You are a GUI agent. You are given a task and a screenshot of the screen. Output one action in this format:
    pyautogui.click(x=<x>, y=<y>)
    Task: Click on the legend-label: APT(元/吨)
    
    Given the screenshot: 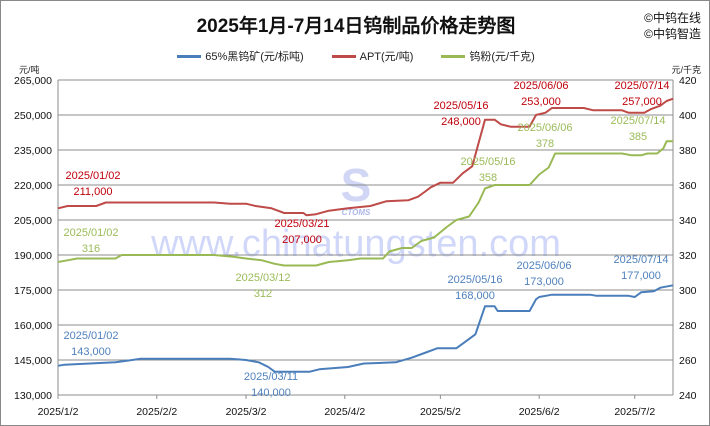 What is the action you would take?
    pyautogui.click(x=386, y=57)
    